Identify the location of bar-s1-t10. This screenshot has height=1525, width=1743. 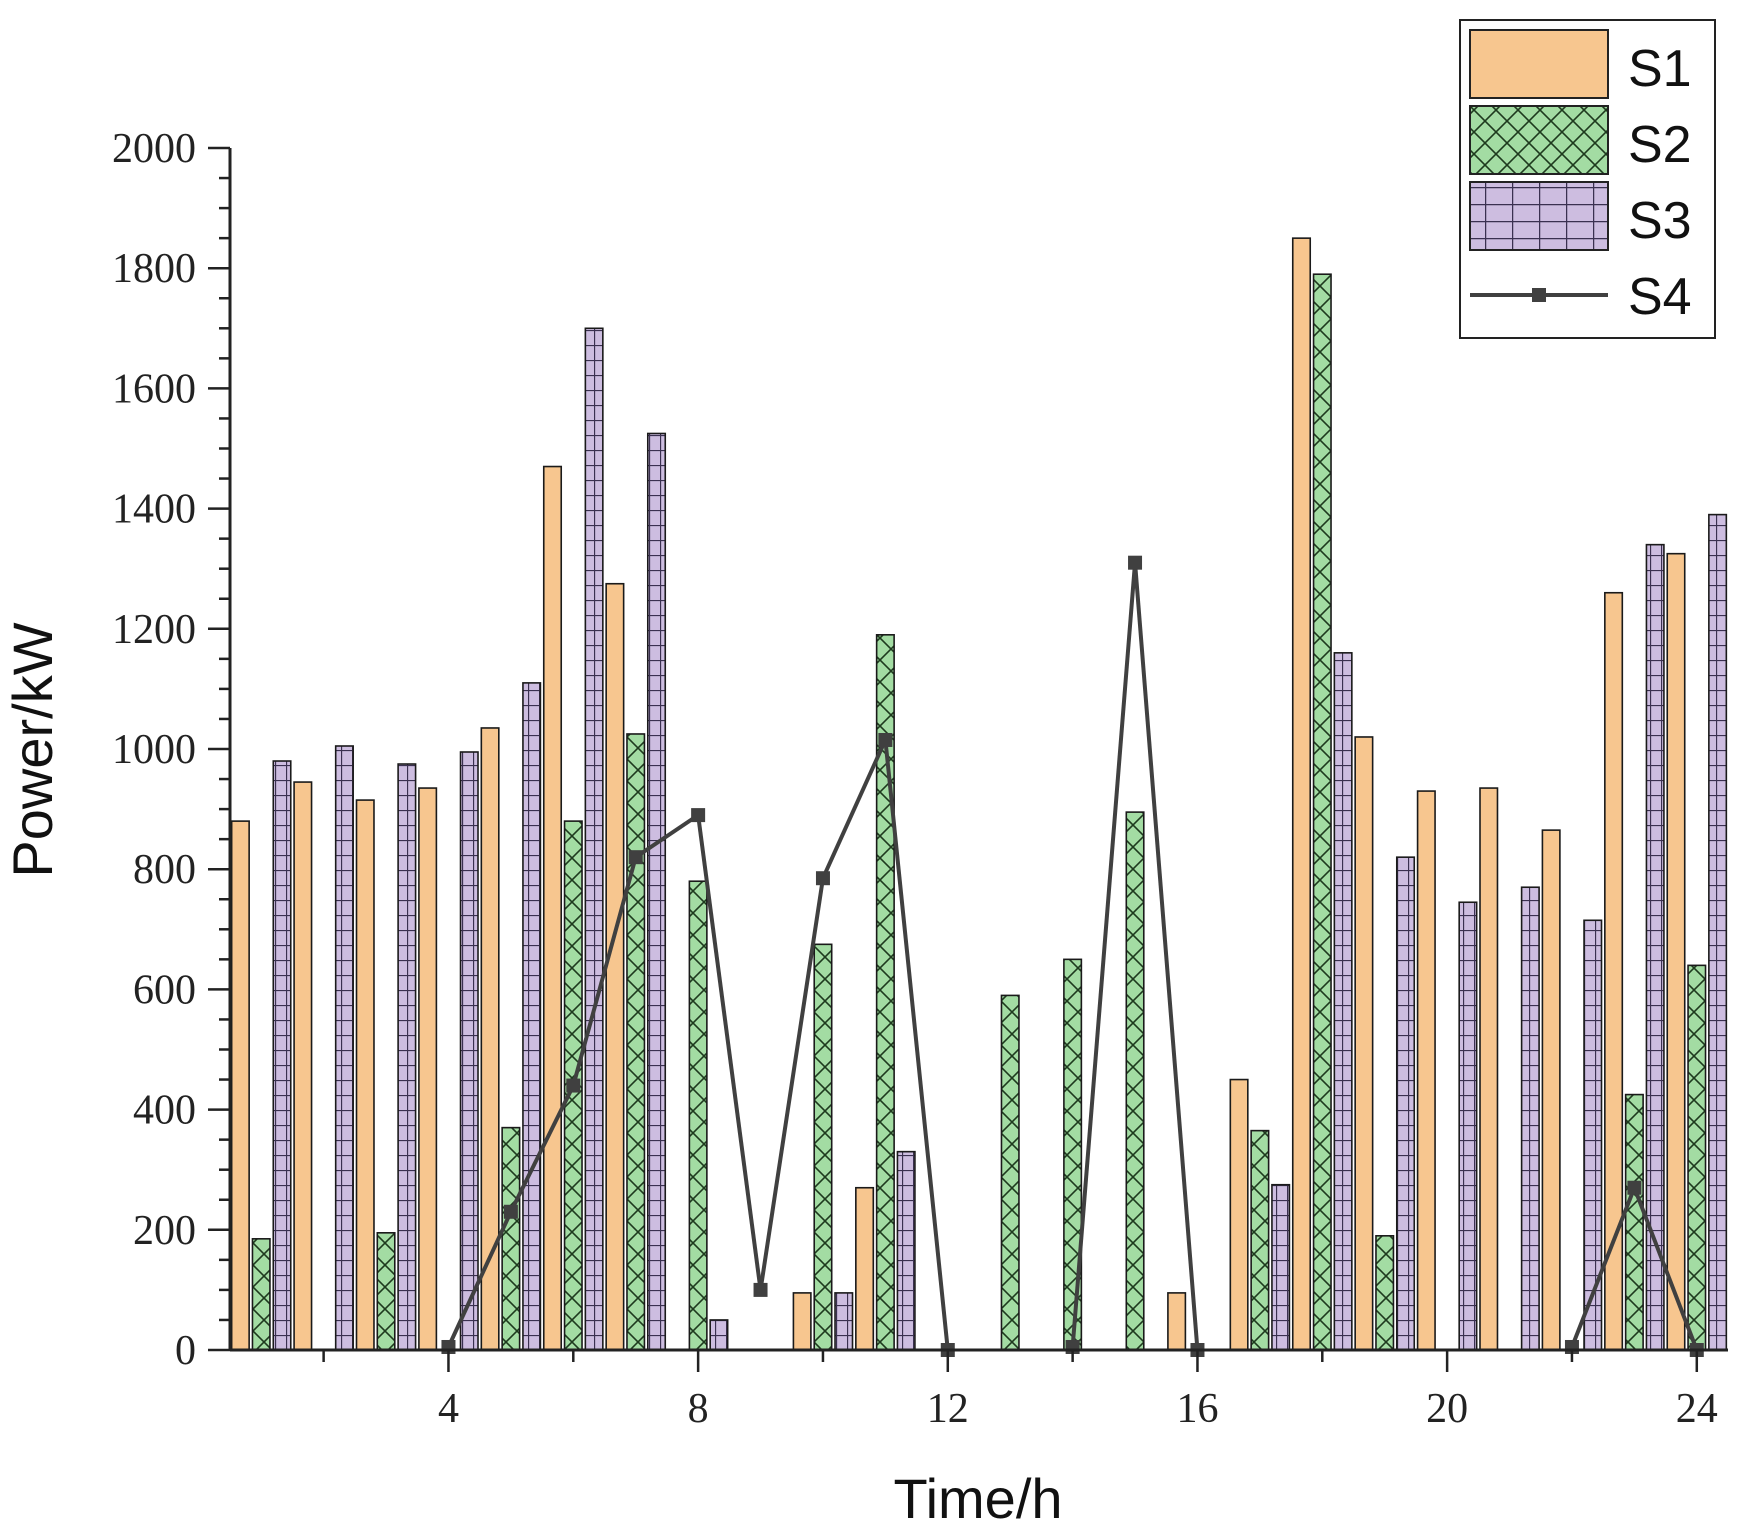
(802, 1321).